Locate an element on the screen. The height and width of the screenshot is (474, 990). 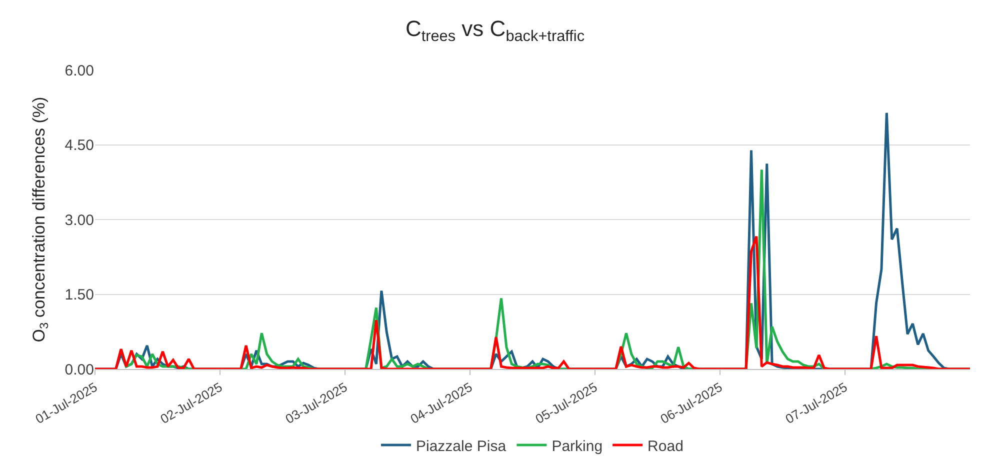
legend-label: Piazzale Pisa is located at coordinates (461, 446).